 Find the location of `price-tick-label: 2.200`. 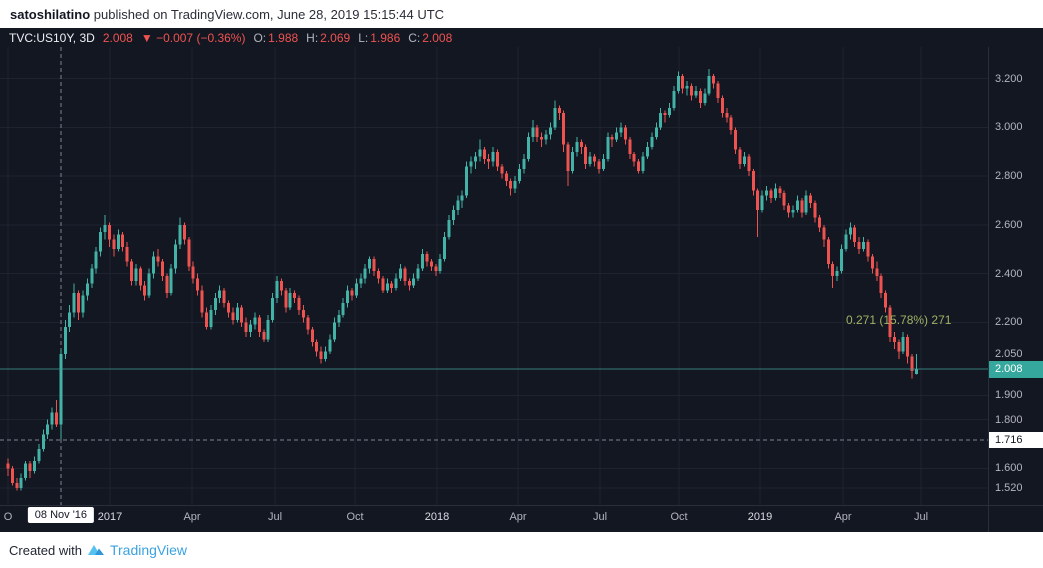

price-tick-label: 2.200 is located at coordinates (1009, 322).